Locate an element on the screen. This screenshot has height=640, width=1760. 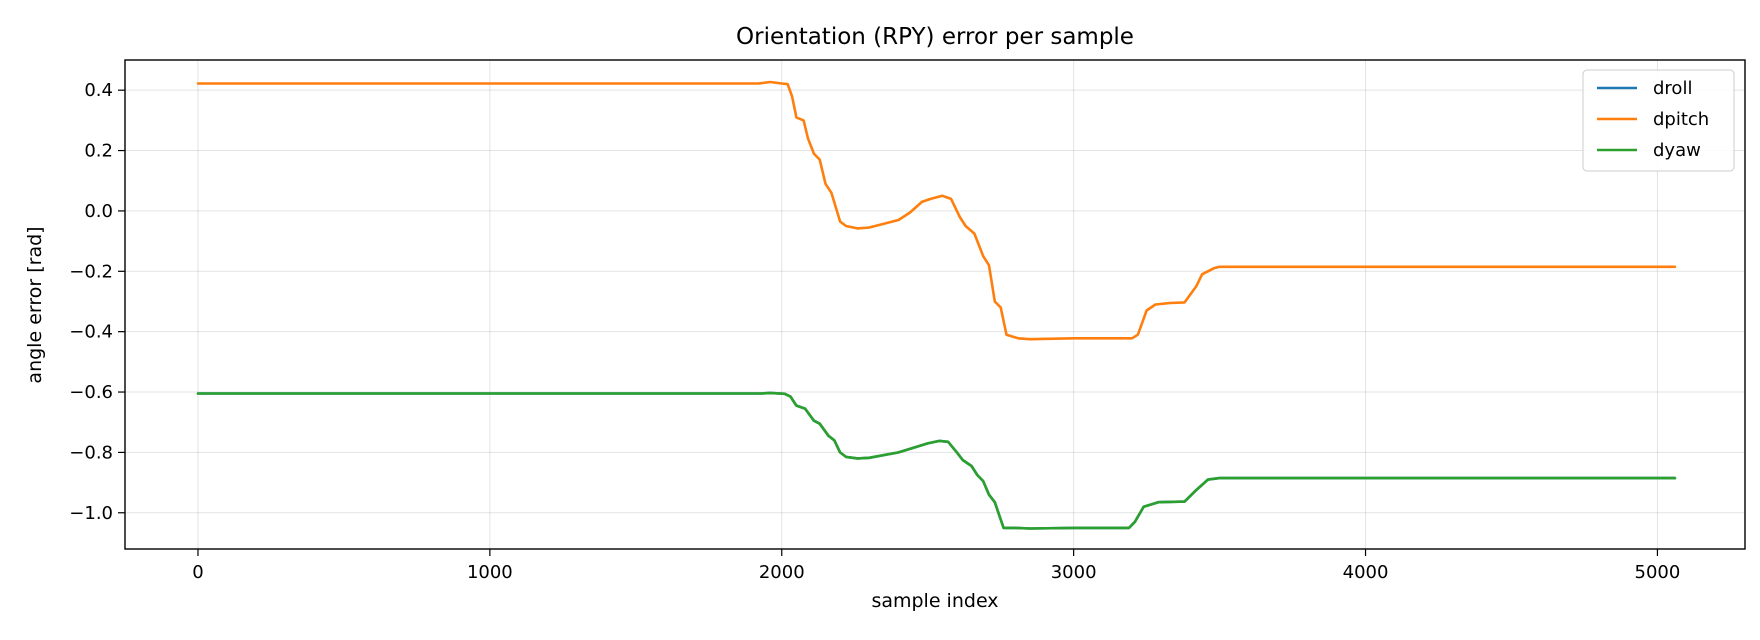
chart-title: Orientation (RPY) error per sample is located at coordinates (935, 37).